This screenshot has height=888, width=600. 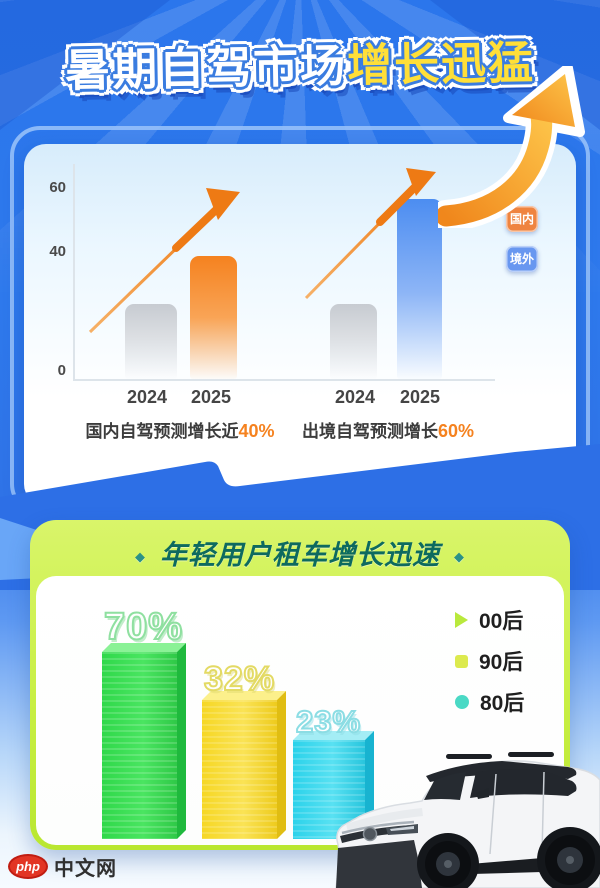 I want to click on legend-row-90s: 90后, so click(x=489, y=661).